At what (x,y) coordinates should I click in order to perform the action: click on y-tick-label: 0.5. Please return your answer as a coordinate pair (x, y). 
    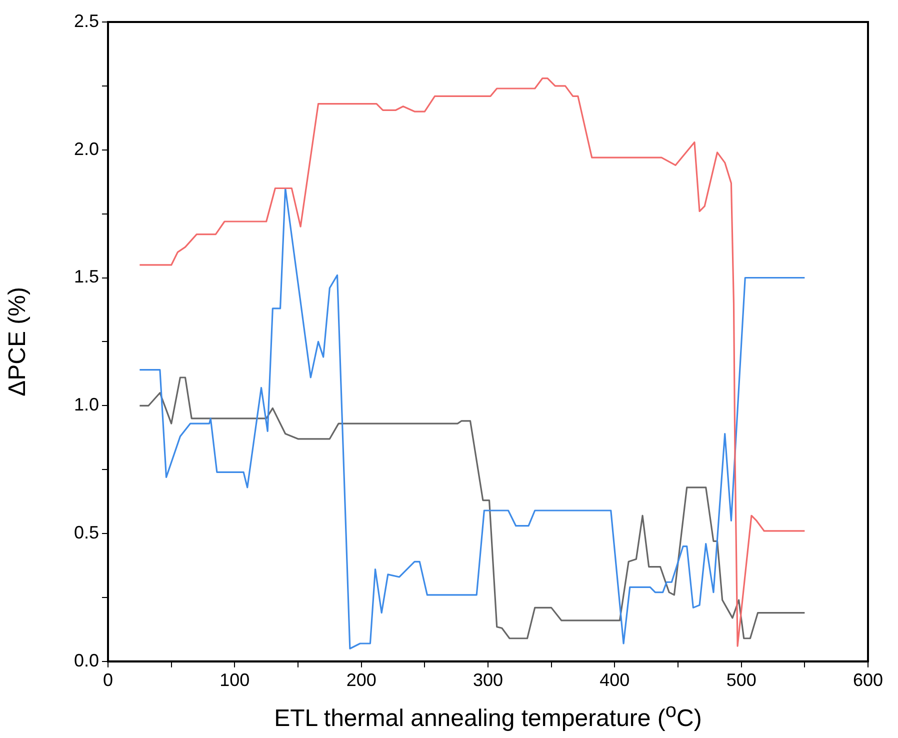
    Looking at the image, I should click on (86, 532).